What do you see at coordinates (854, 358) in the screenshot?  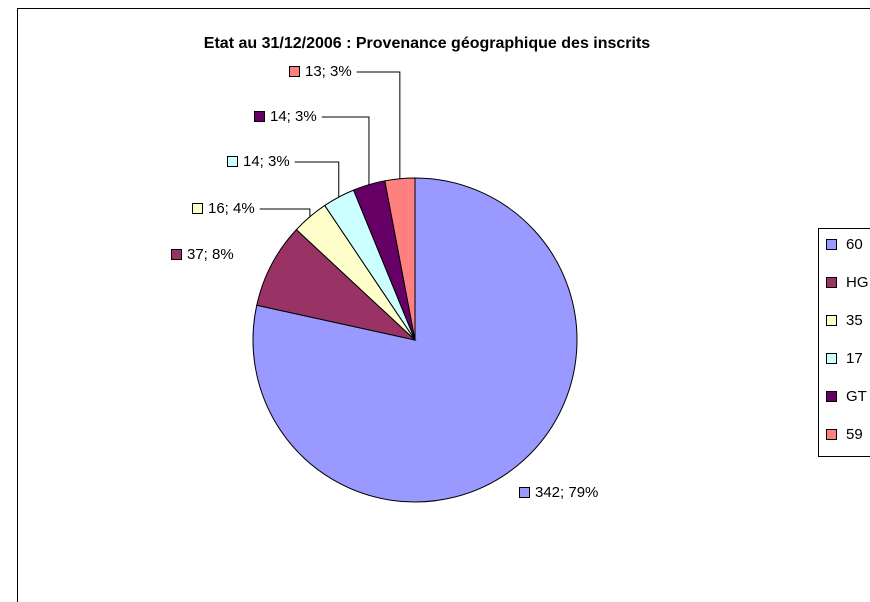 I see `legend-label: 17` at bounding box center [854, 358].